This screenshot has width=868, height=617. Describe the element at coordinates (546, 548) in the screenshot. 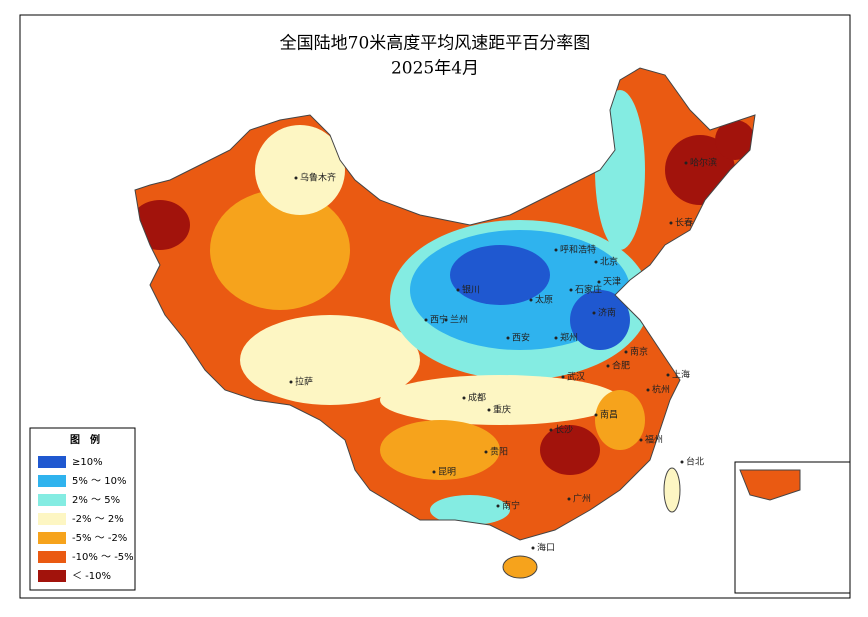

I see `city-label: 海口` at that location.